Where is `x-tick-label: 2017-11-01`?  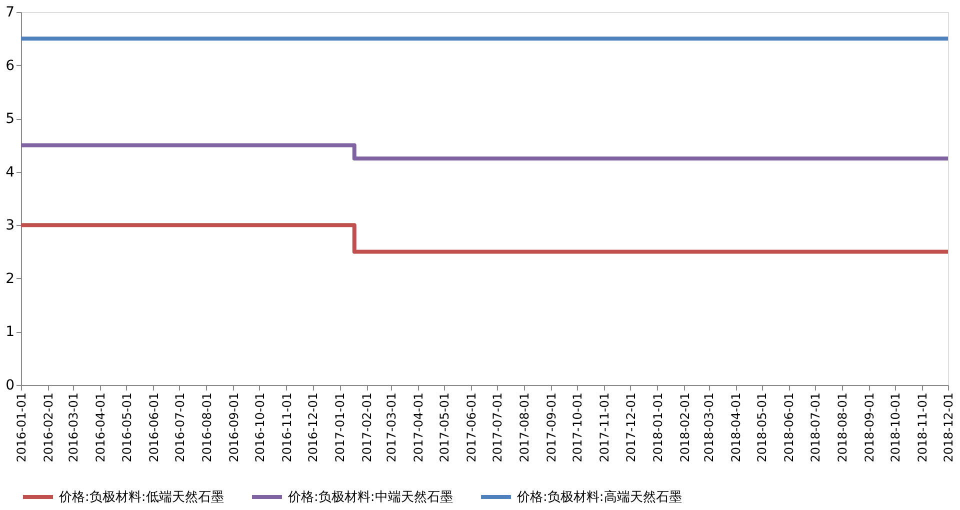
x-tick-label: 2017-11-01 is located at coordinates (605, 427).